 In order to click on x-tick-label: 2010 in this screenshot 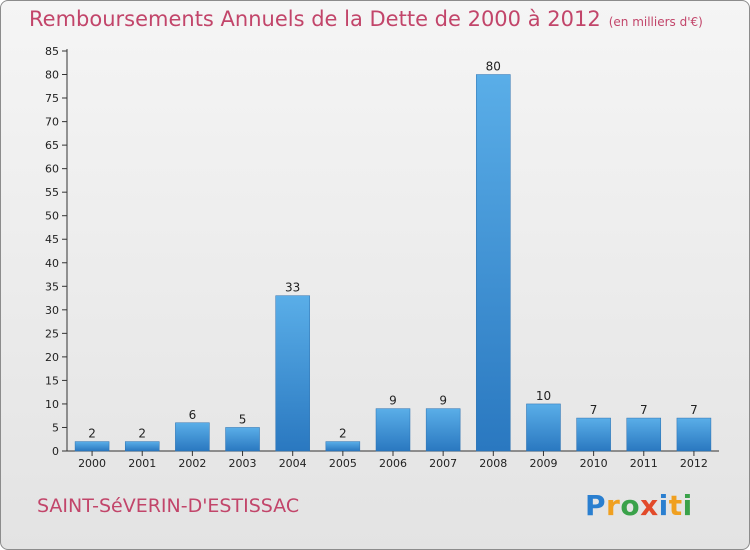, I will do `click(594, 463)`.